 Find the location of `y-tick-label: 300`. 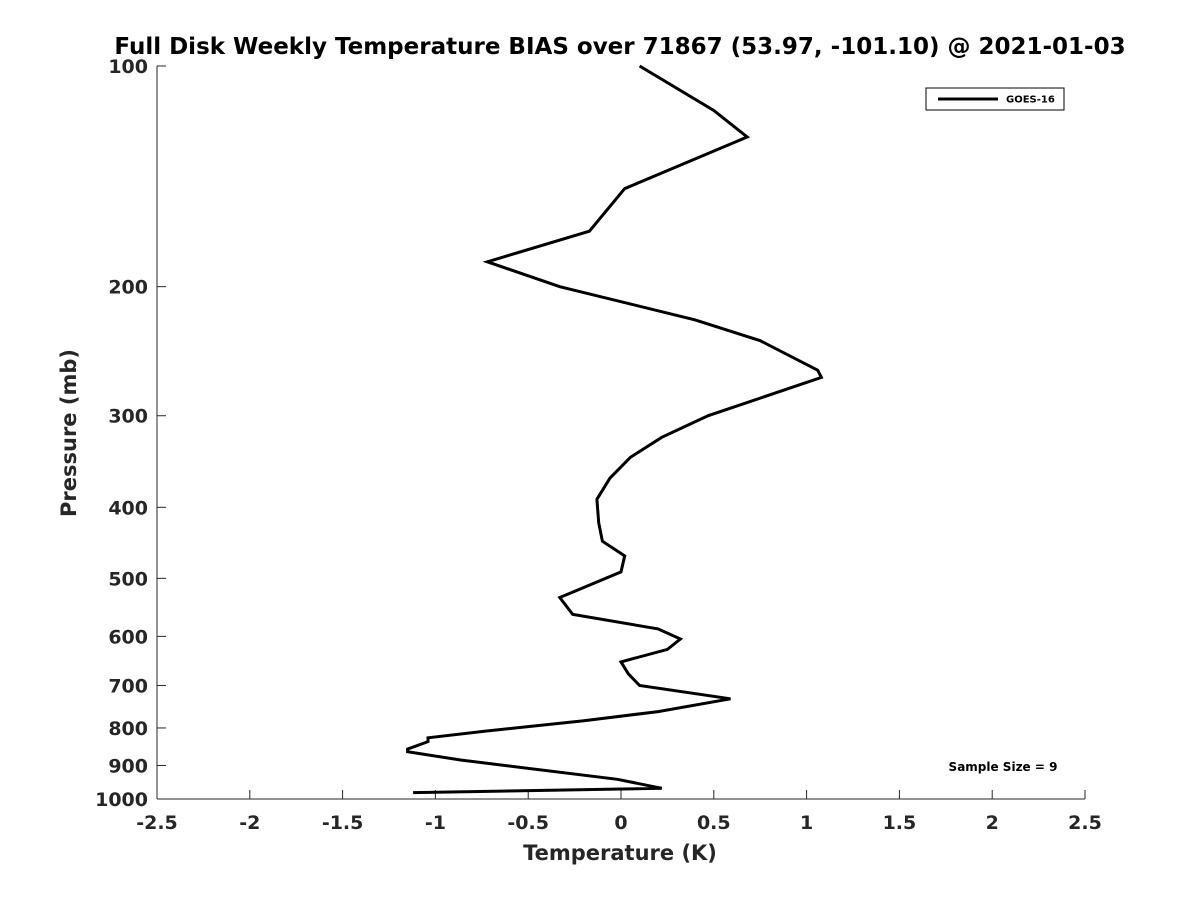

y-tick-label: 300 is located at coordinates (128, 417).